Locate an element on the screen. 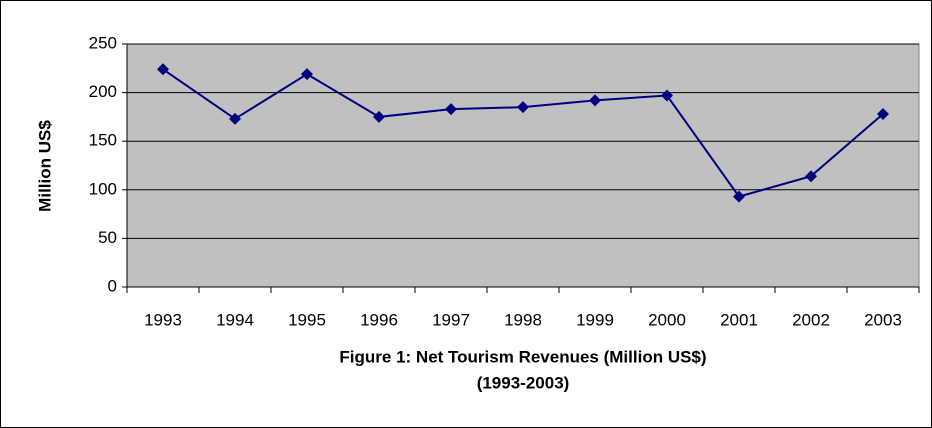 Image resolution: width=932 pixels, height=428 pixels. x-tick-label: 2001 is located at coordinates (739, 319).